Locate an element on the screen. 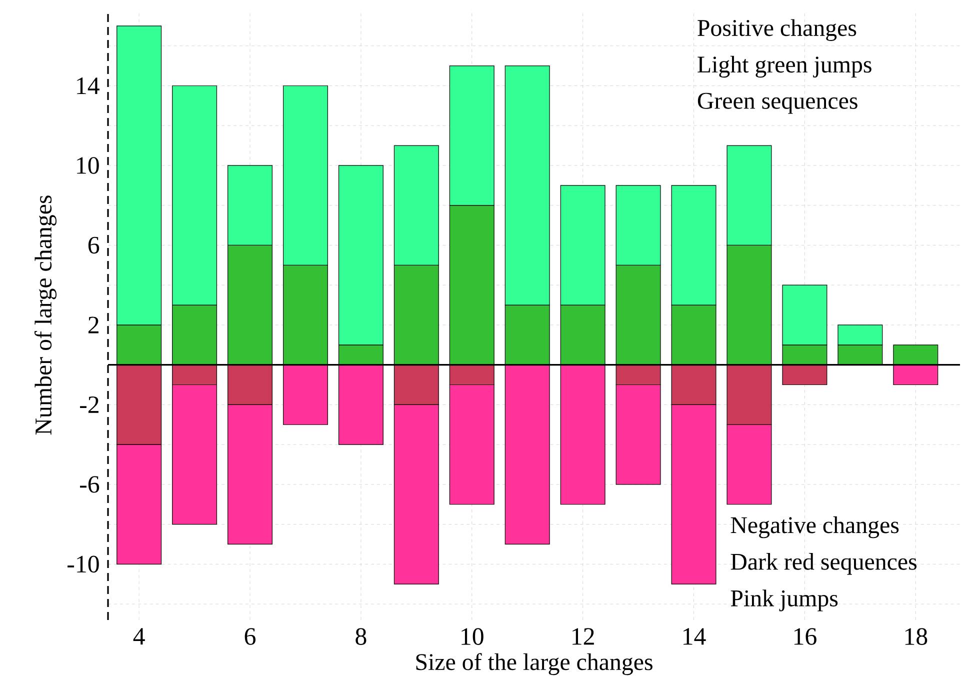  x-tick-label: 14 is located at coordinates (694, 636).